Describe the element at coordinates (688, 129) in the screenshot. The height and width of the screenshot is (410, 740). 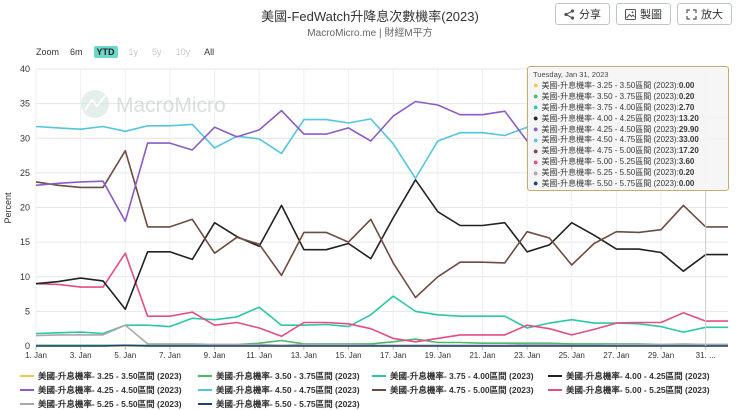
I see `tooltip-row-value: 29.90` at that location.